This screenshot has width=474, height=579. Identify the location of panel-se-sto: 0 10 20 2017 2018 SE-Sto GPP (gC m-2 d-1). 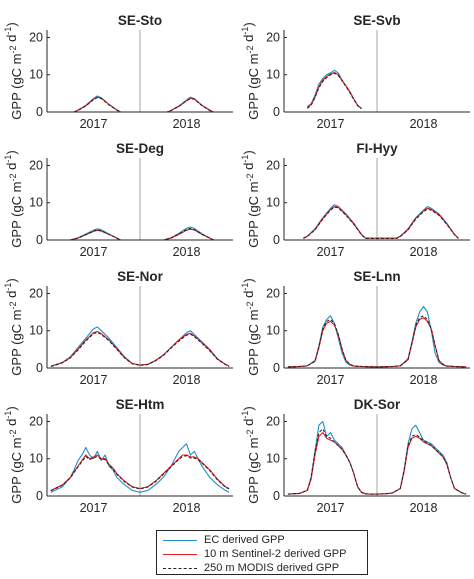
(118, 72).